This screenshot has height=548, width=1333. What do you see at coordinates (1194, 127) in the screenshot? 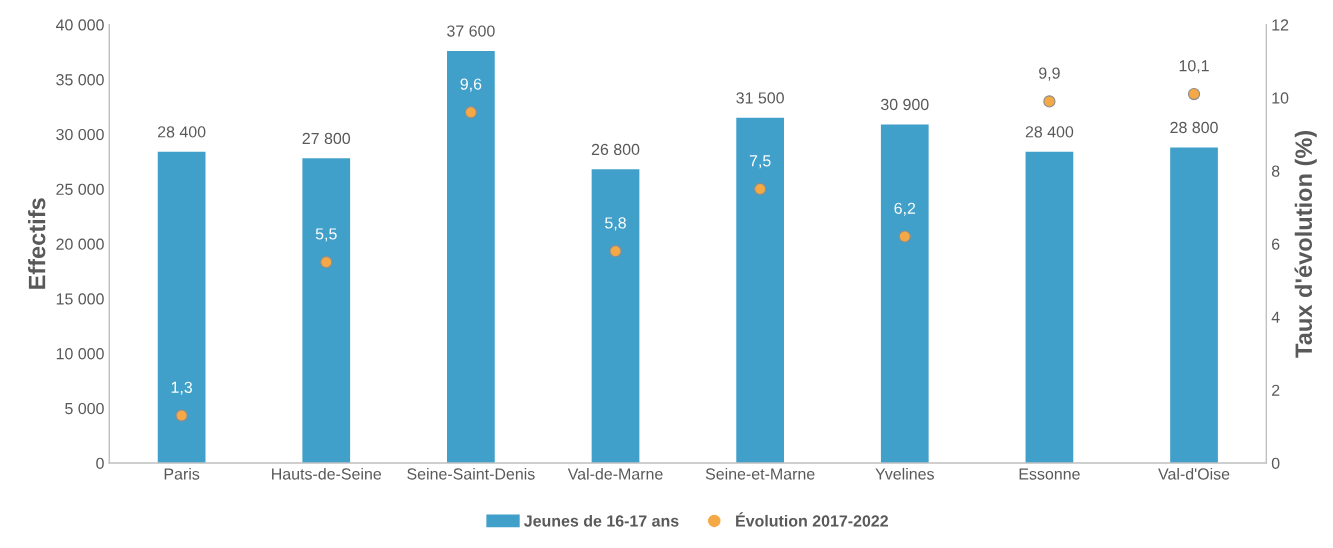
I see `data-label: 28 800` at bounding box center [1194, 127].